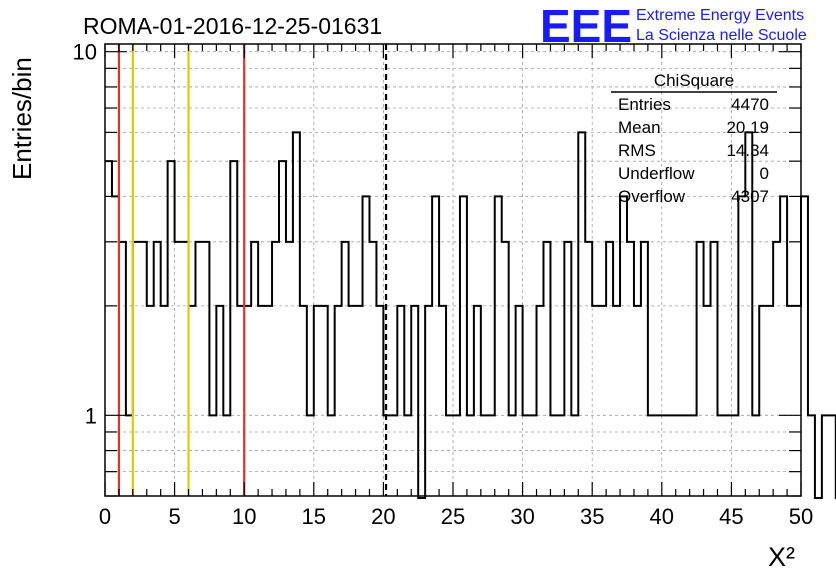  What do you see at coordinates (314, 516) in the screenshot?
I see `x-tick-label: 15` at bounding box center [314, 516].